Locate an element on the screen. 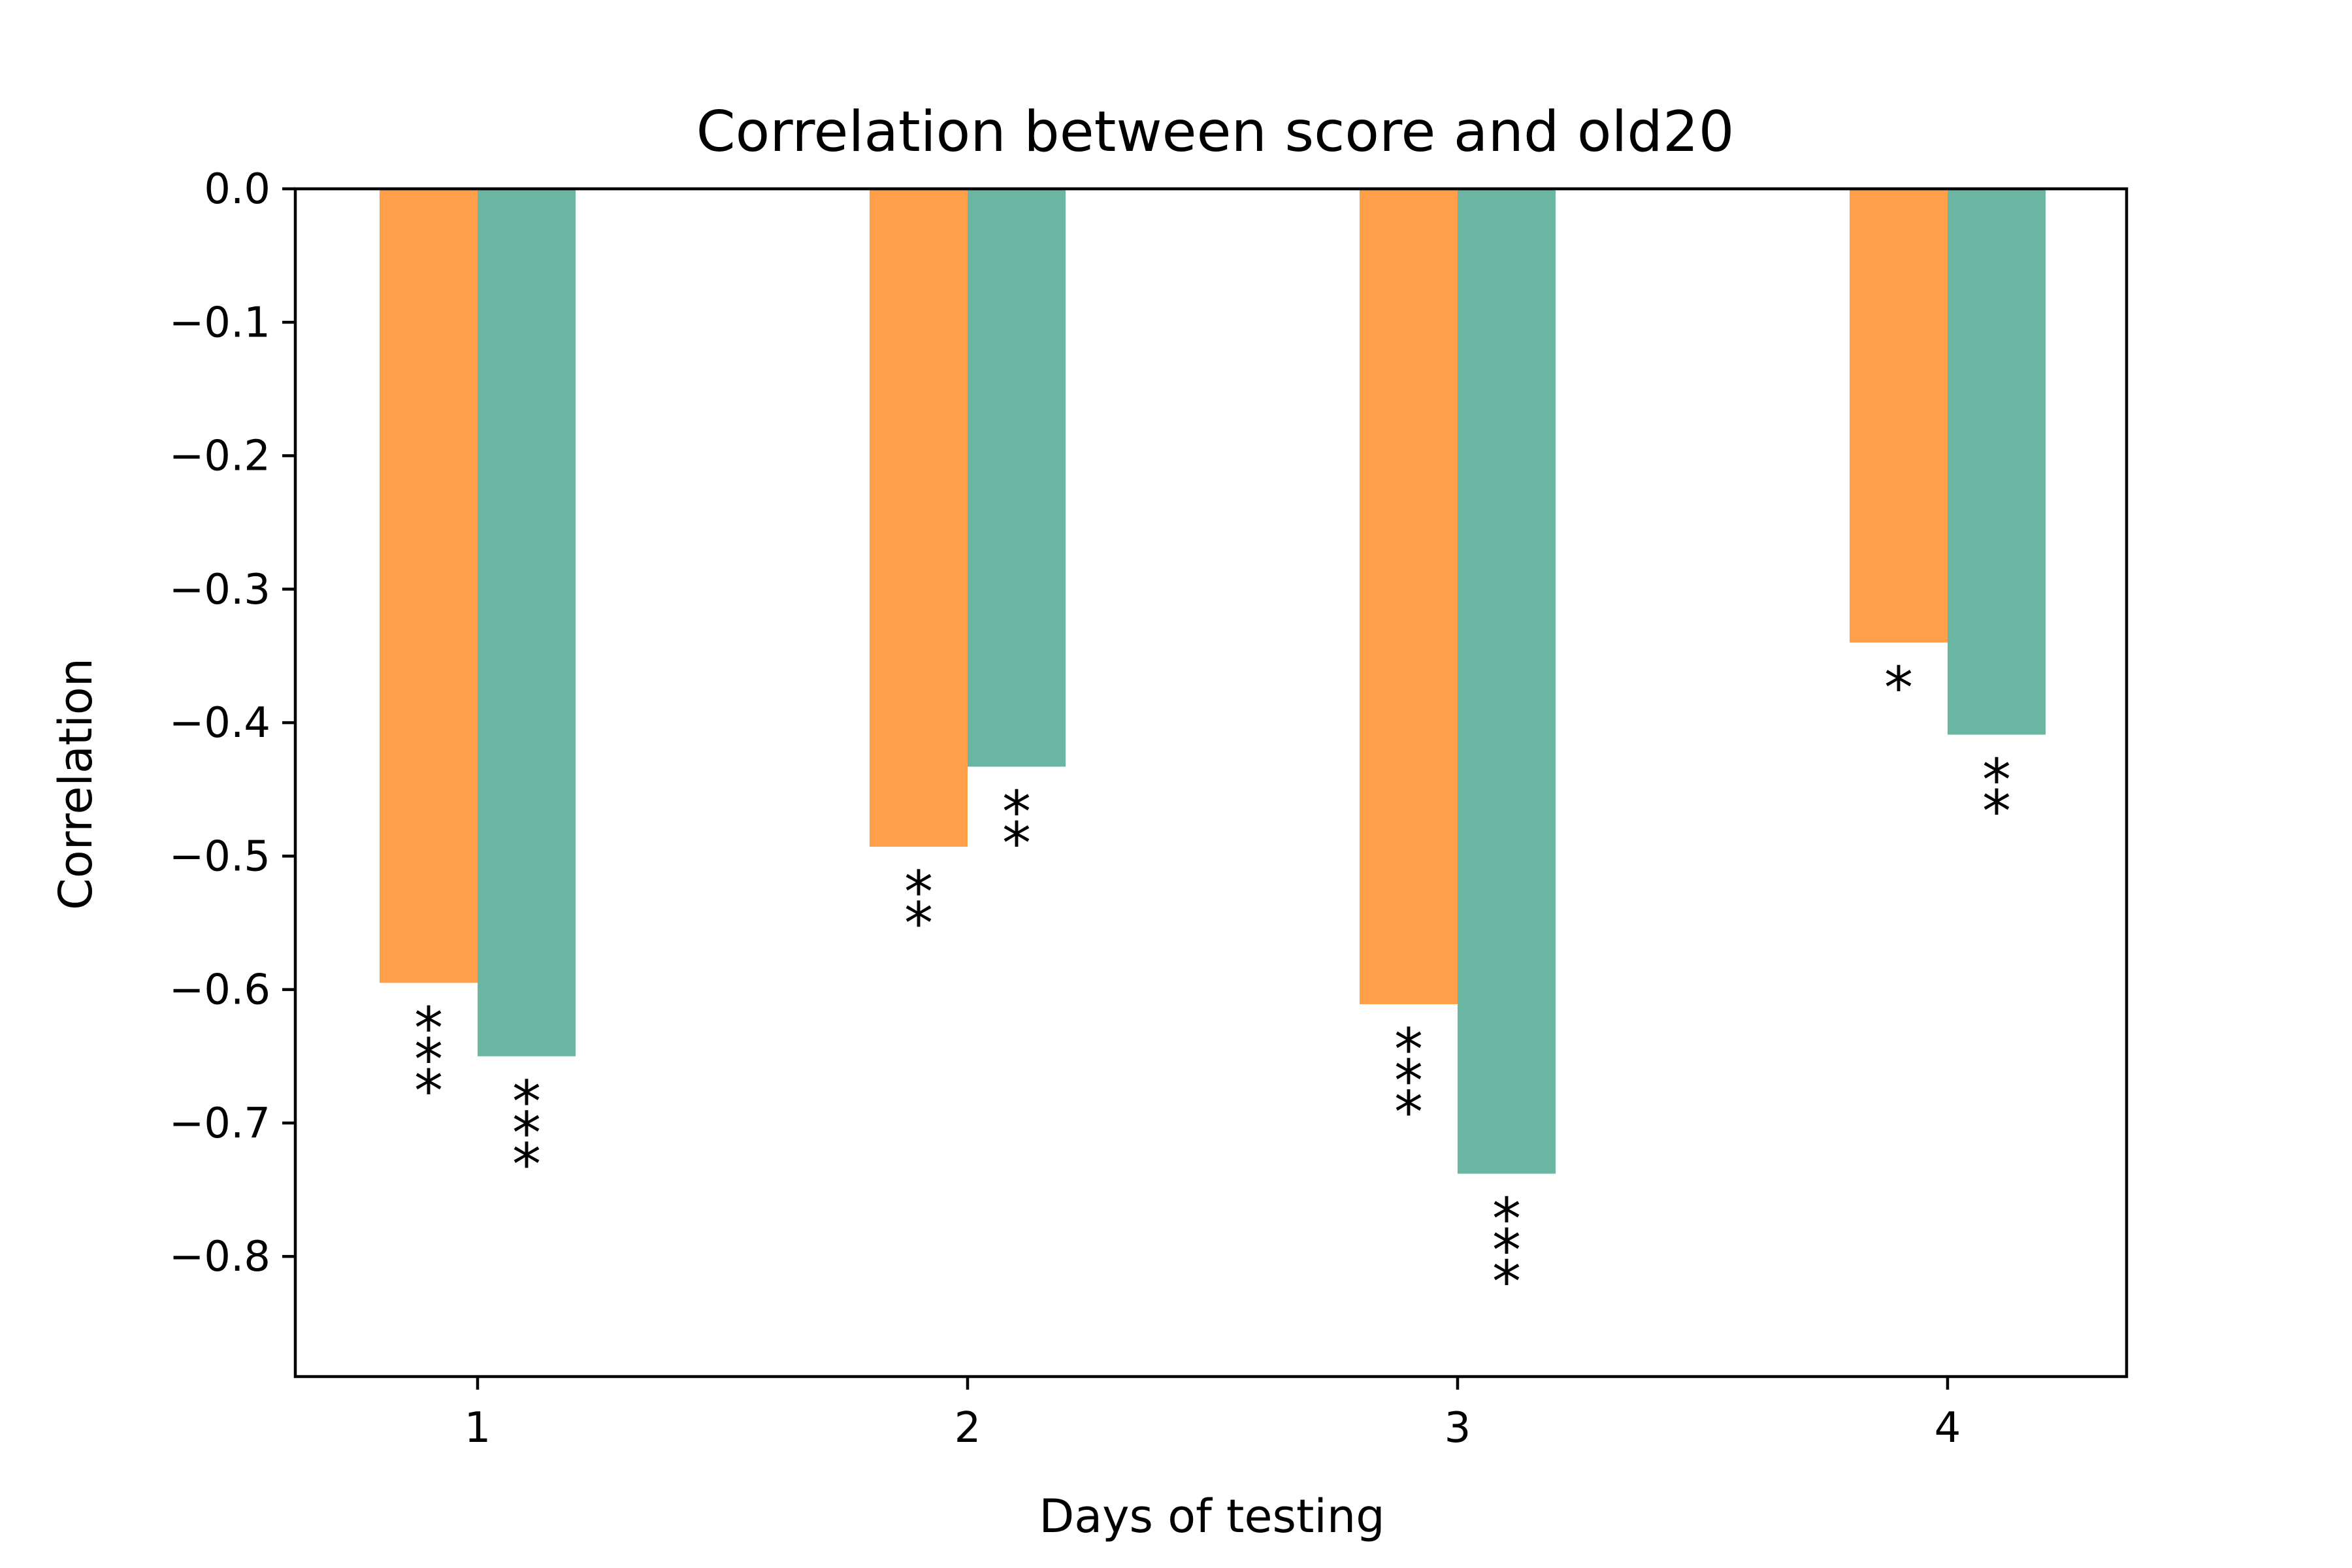  y-tick-label: −0.3 is located at coordinates (219, 590).